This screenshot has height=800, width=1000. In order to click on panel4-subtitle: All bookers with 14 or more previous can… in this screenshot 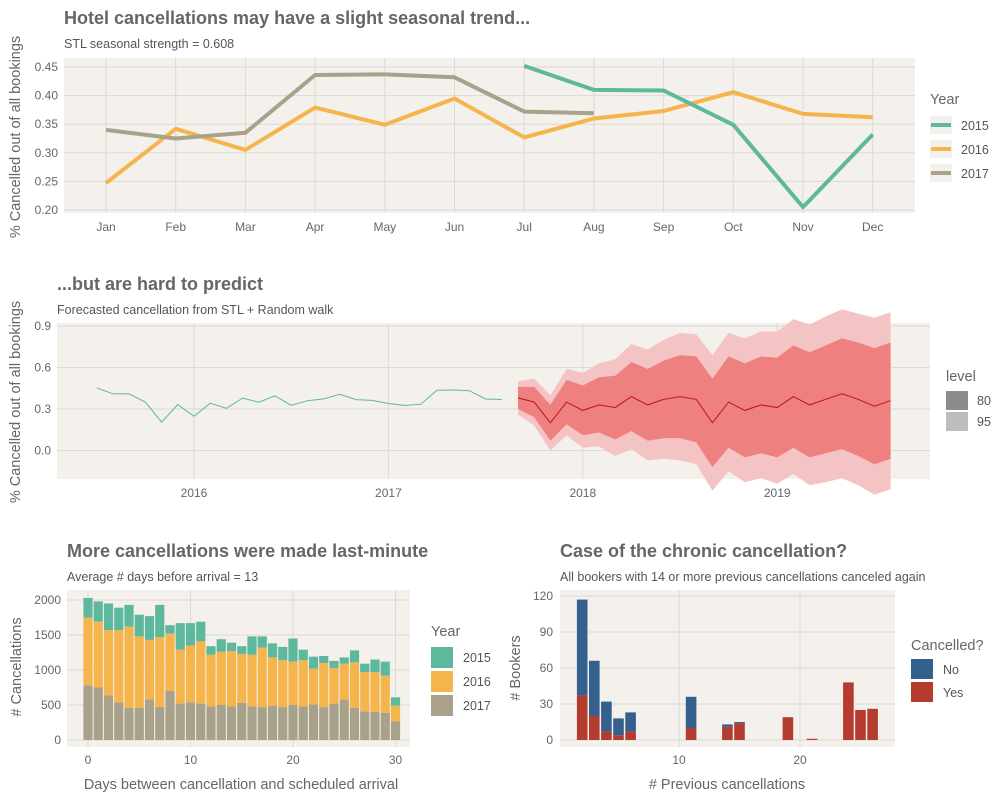, I will do `click(743, 577)`.